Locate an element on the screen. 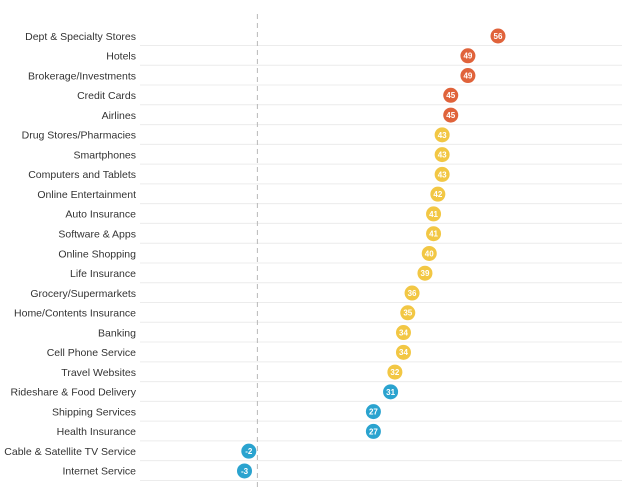 The image size is (640, 495). category-label: Home/Contents Insurance is located at coordinates (75, 314).